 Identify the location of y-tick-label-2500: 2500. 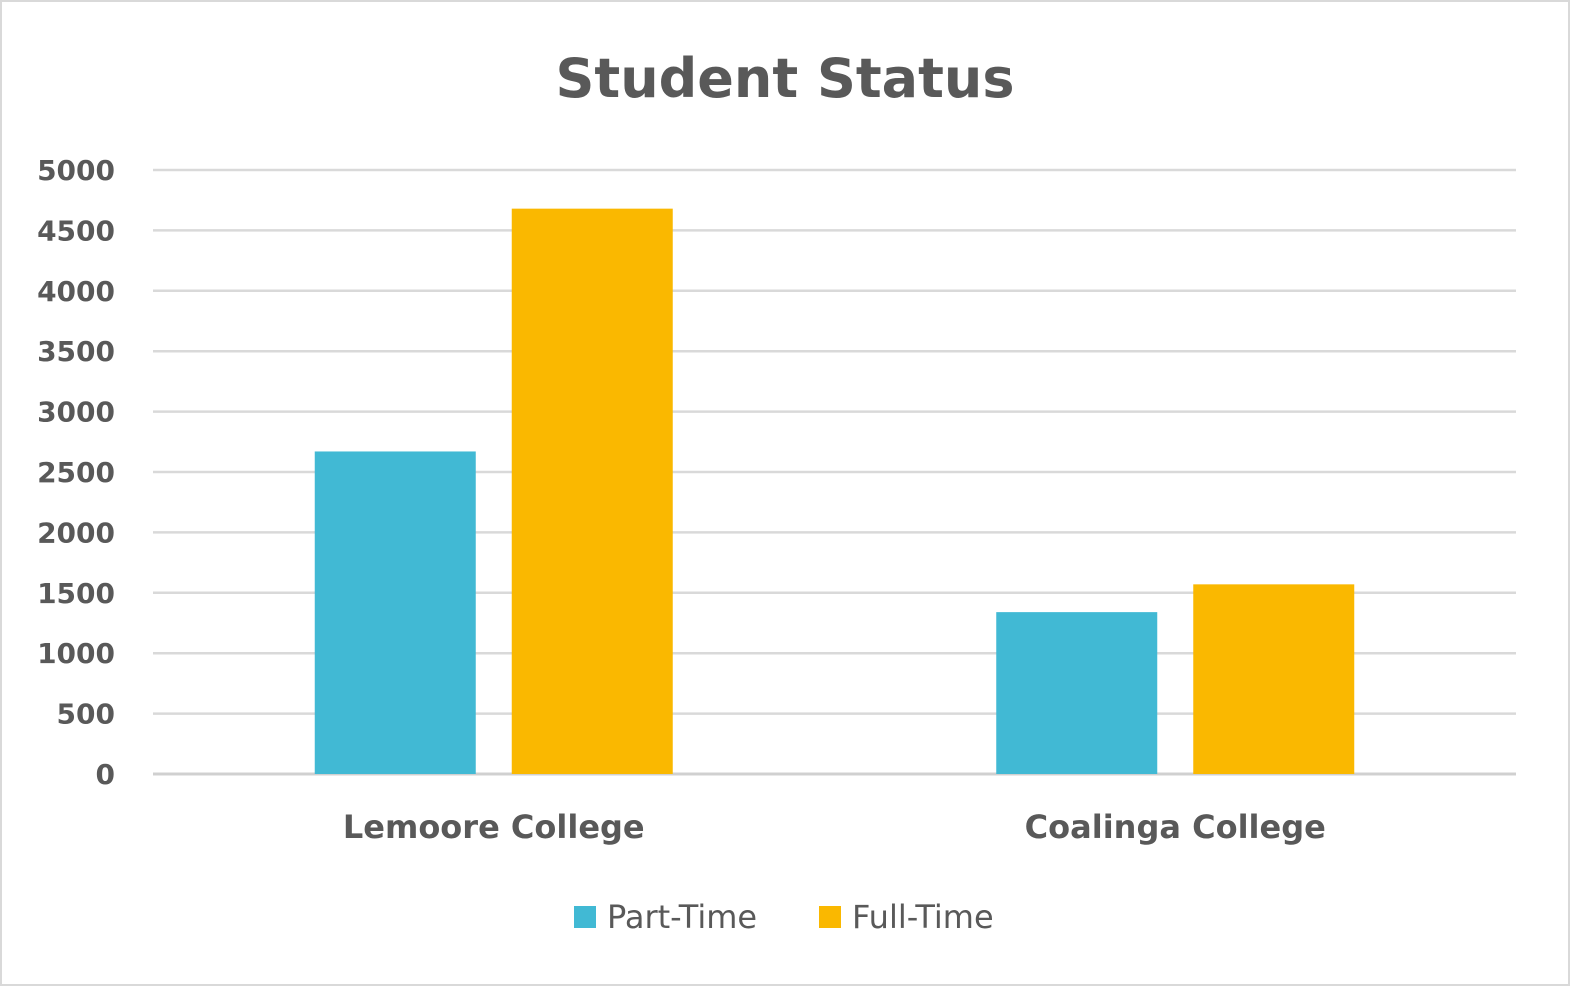
(76, 472).